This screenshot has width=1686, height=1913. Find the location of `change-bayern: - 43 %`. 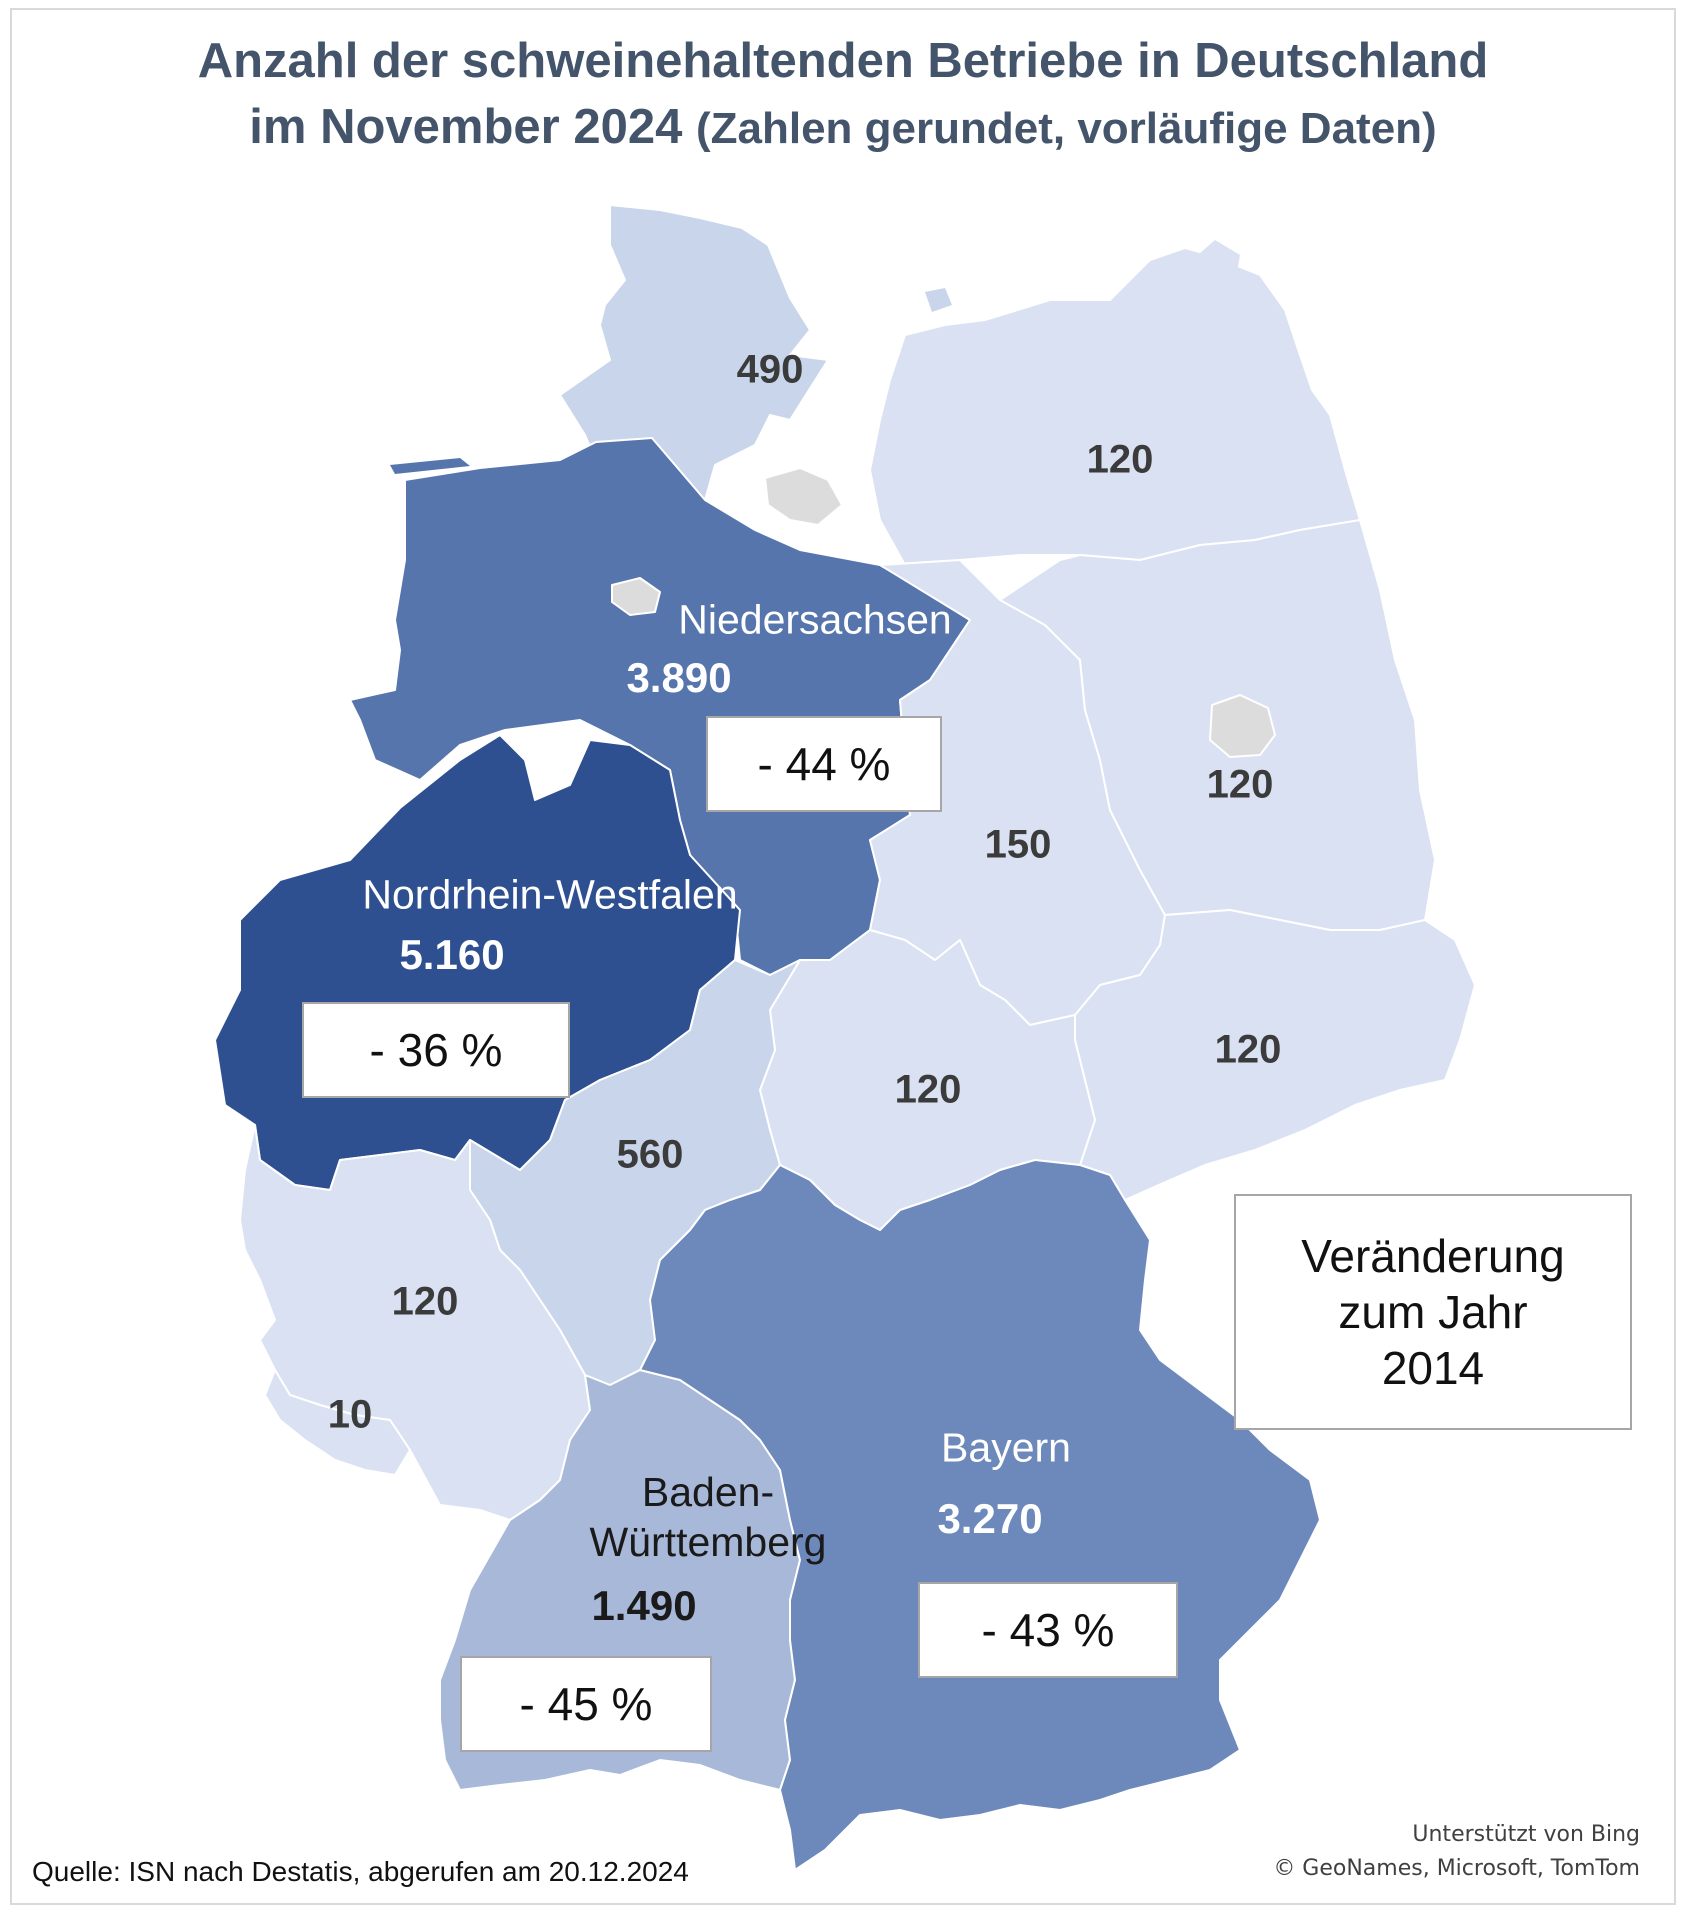

change-bayern: - 43 % is located at coordinates (1048, 1630).